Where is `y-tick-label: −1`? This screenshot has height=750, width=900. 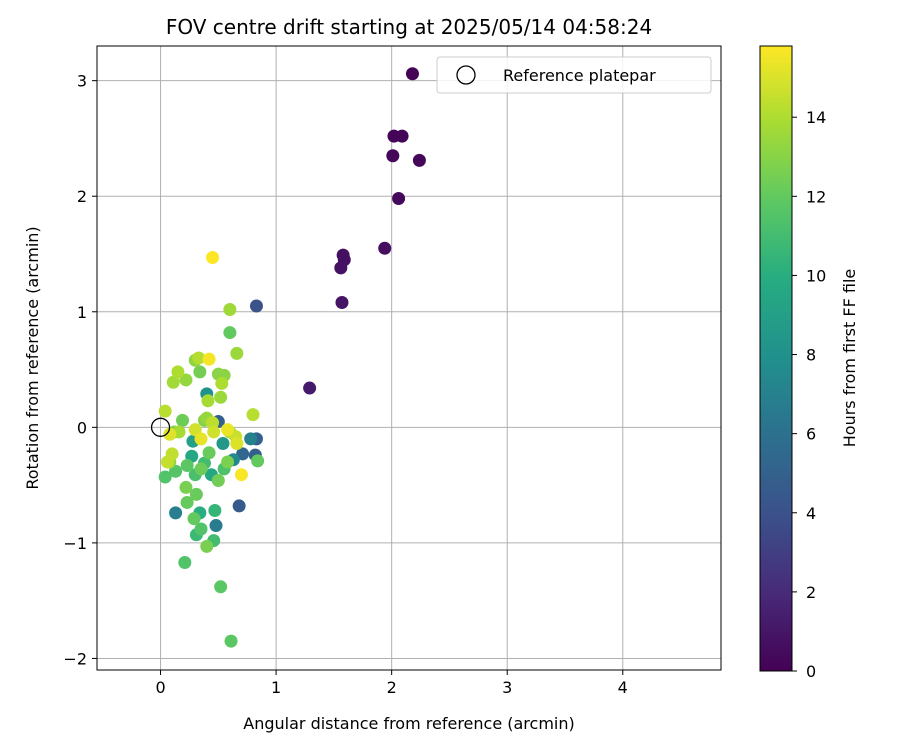
y-tick-label: −1 is located at coordinates (75, 543).